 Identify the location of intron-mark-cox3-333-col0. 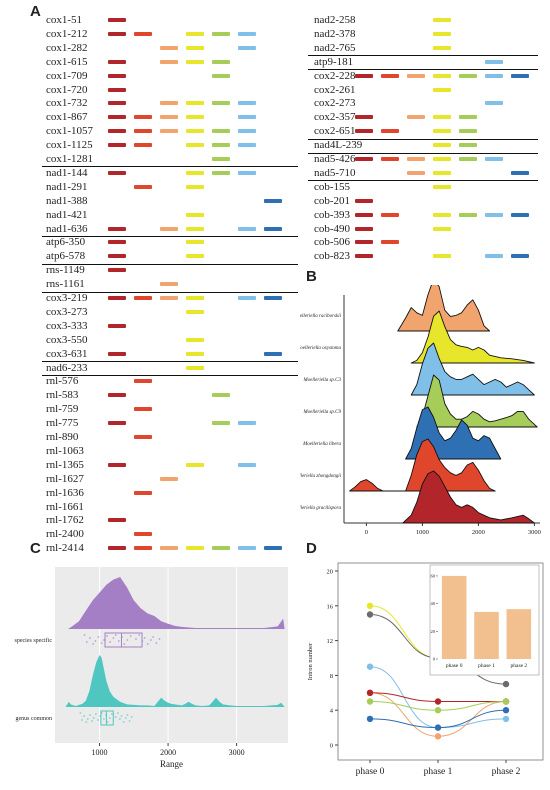
(117, 325).